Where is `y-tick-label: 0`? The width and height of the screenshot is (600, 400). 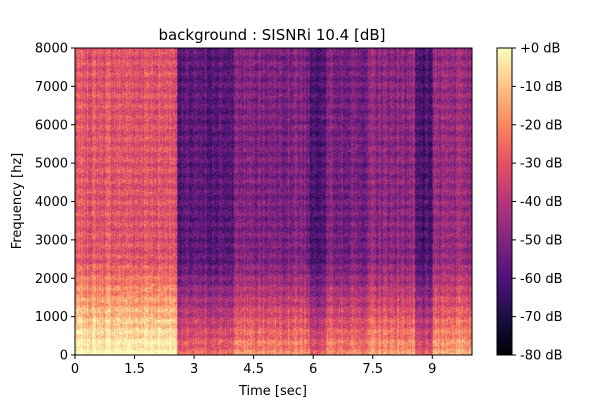 y-tick-label: 0 is located at coordinates (64, 356).